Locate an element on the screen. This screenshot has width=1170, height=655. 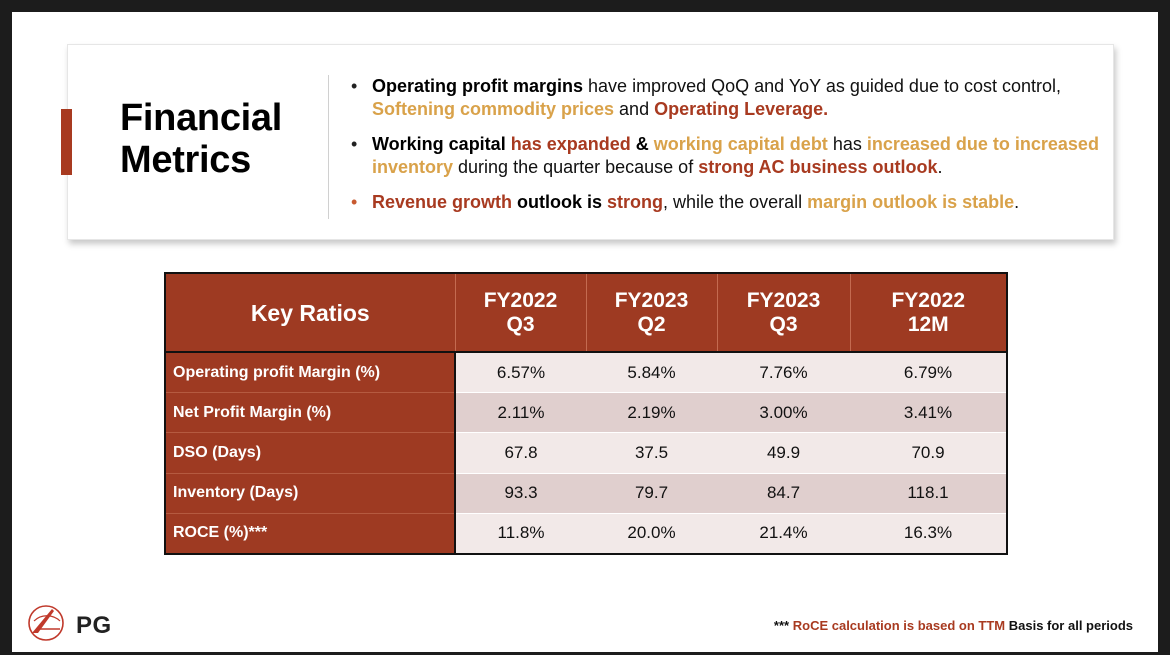
bullet-text-segment: strong AC business outlook is located at coordinates (818, 167).